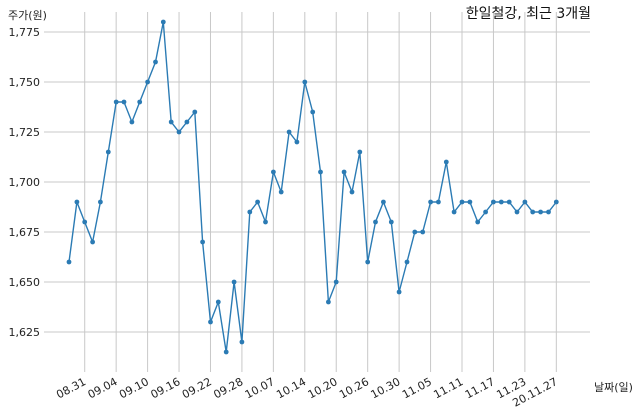 The image size is (640, 419). I want to click on y-tick-label: 1,625, so click(25, 332).